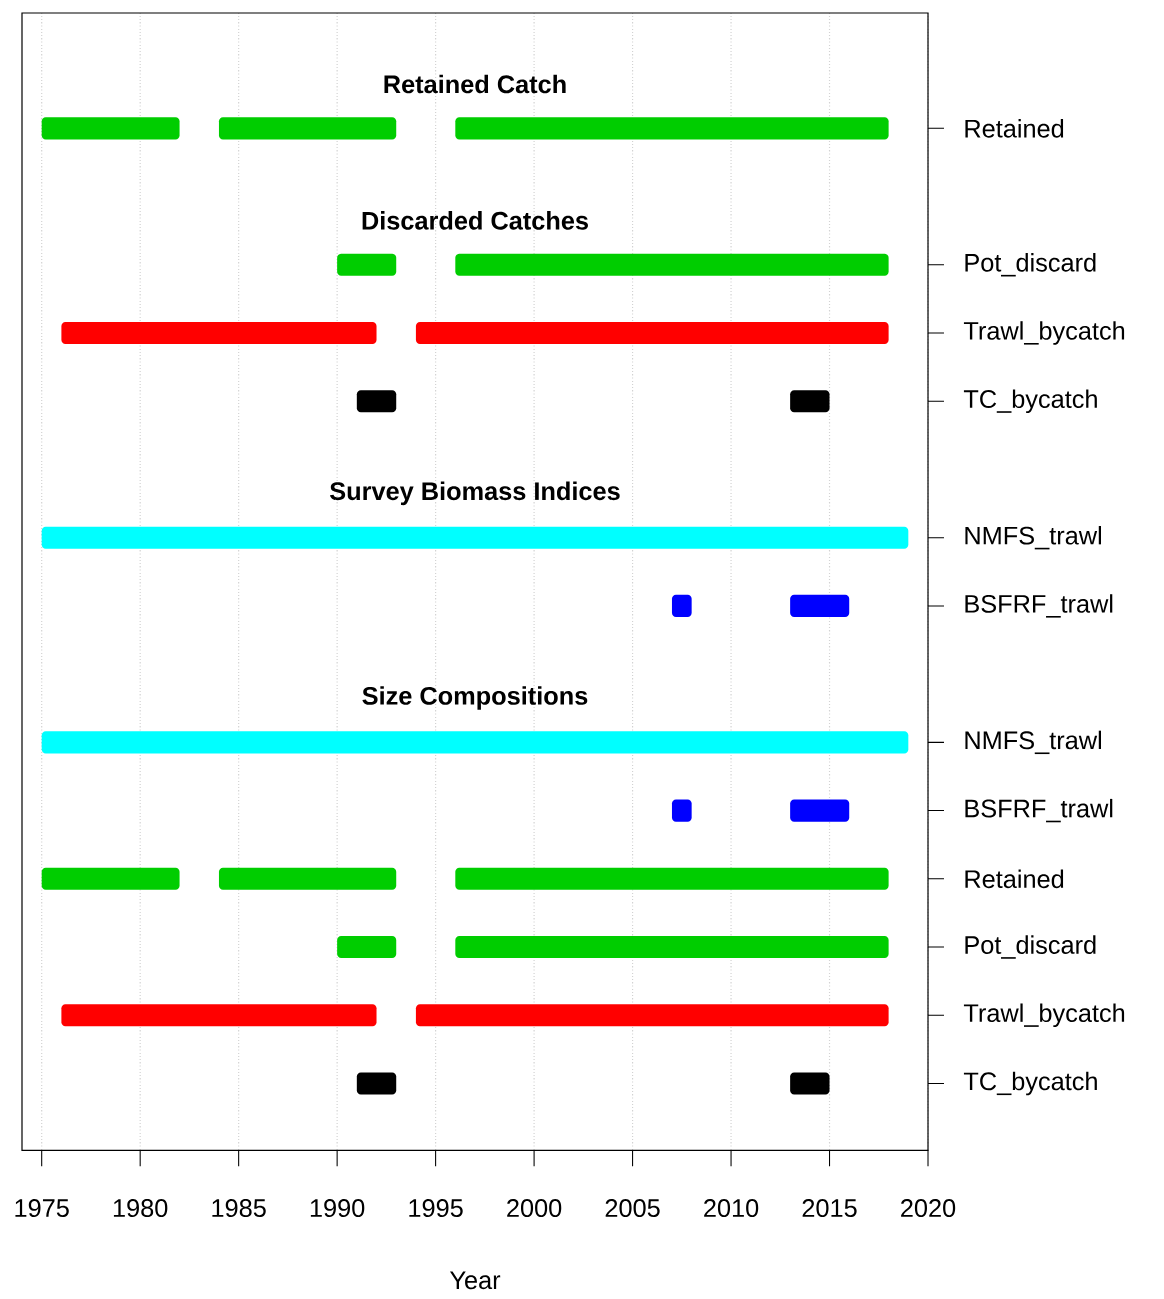  What do you see at coordinates (475, 698) in the screenshot?
I see `annotation: Size Compositions` at bounding box center [475, 698].